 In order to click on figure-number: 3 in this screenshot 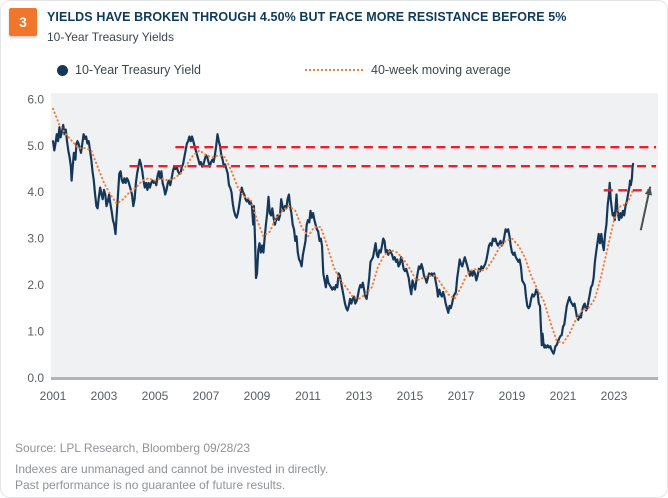, I will do `click(23, 22)`.